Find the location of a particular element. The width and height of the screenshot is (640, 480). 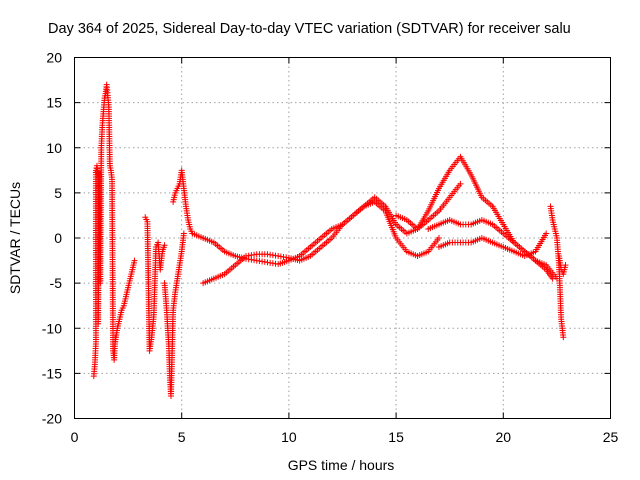

y-axis-label: SDTVAR / TECUs is located at coordinates (15, 238).